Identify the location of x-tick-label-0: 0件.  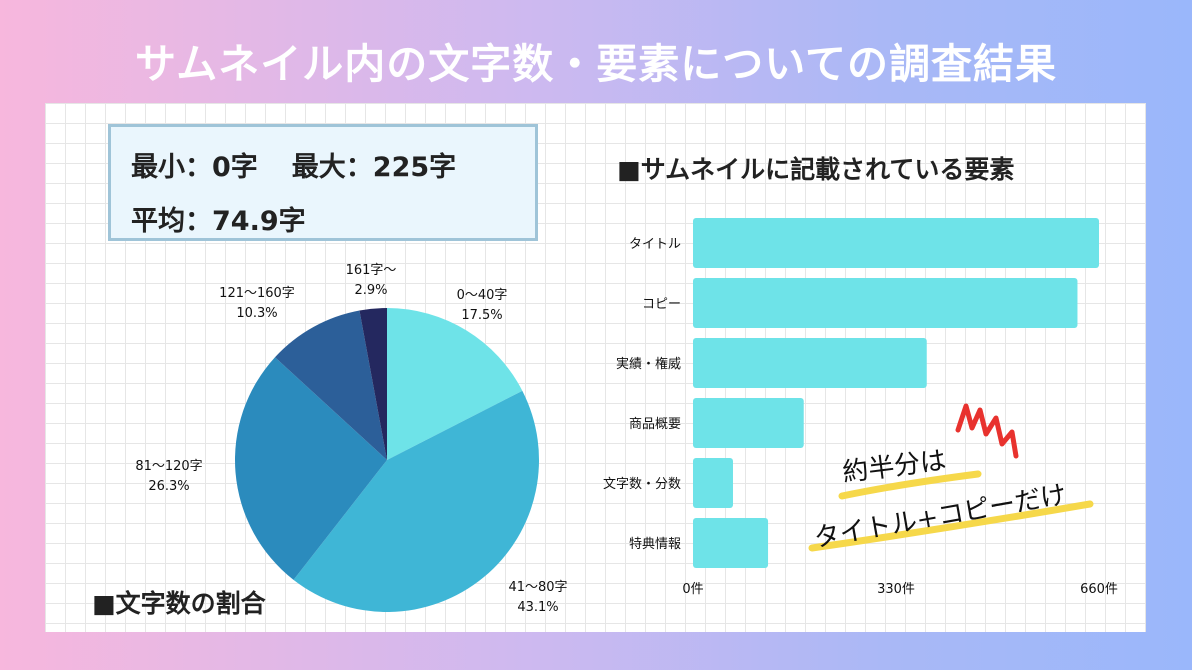
(692, 589).